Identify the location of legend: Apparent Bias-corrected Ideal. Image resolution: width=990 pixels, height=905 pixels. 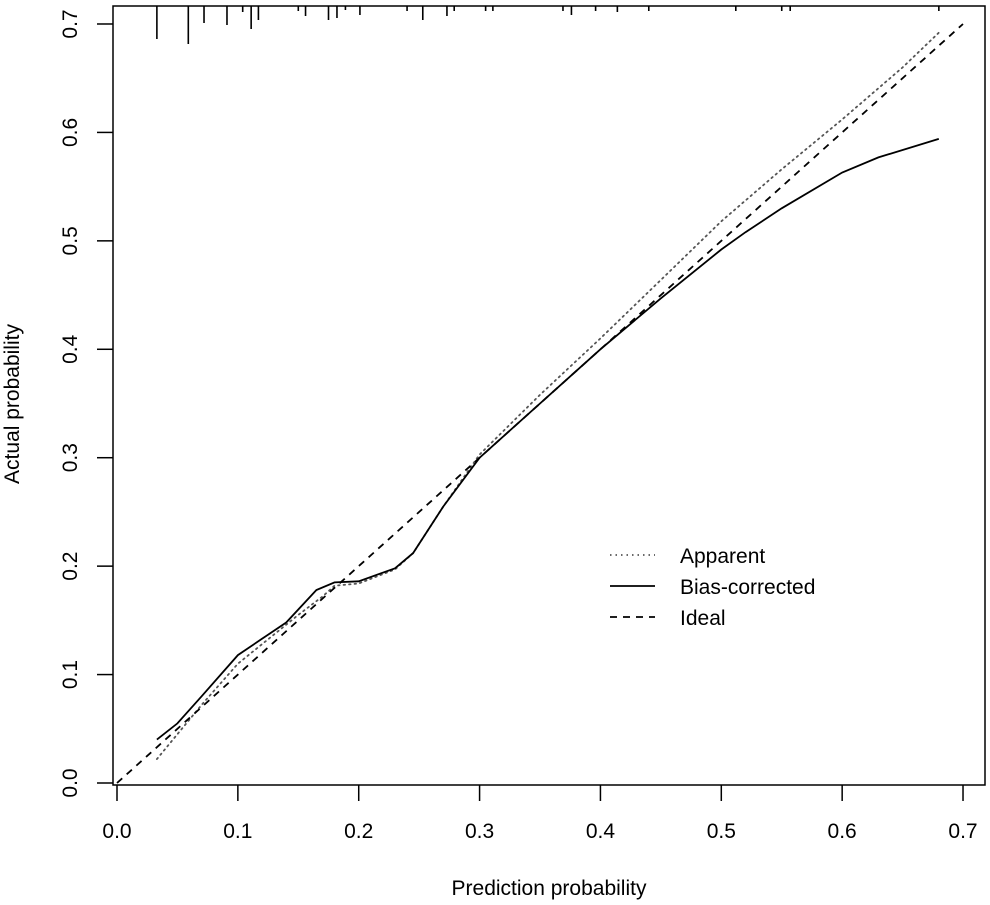
(712, 587).